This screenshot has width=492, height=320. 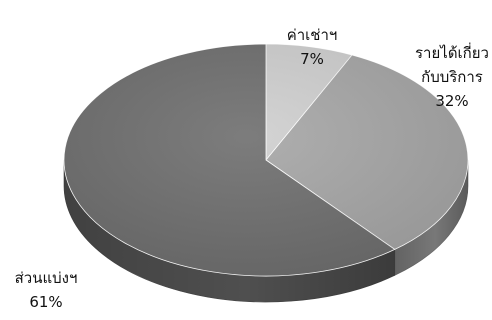 What do you see at coordinates (451, 101) in the screenshot?
I see `data-label-percent: 32%` at bounding box center [451, 101].